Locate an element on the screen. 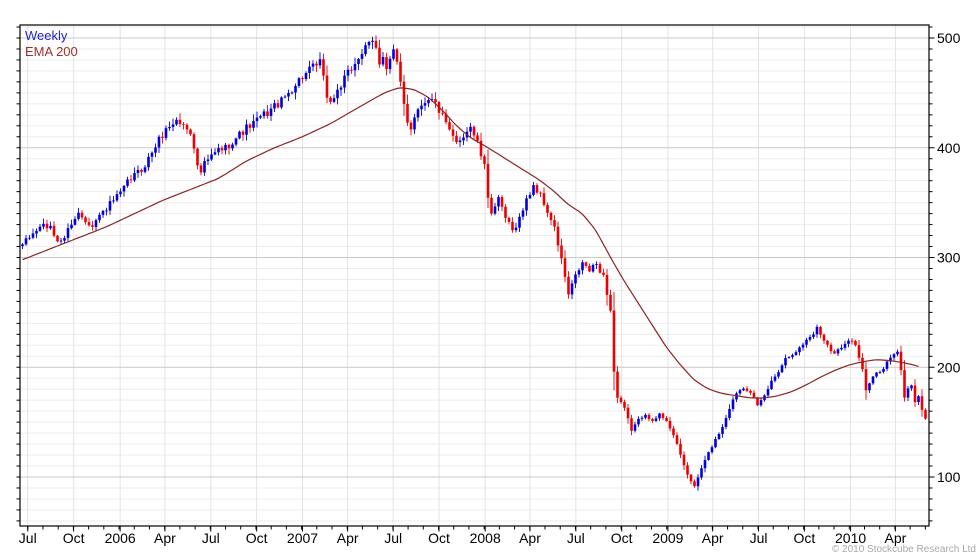 The width and height of the screenshot is (980, 560). y-axis-label: 500 is located at coordinates (949, 38).